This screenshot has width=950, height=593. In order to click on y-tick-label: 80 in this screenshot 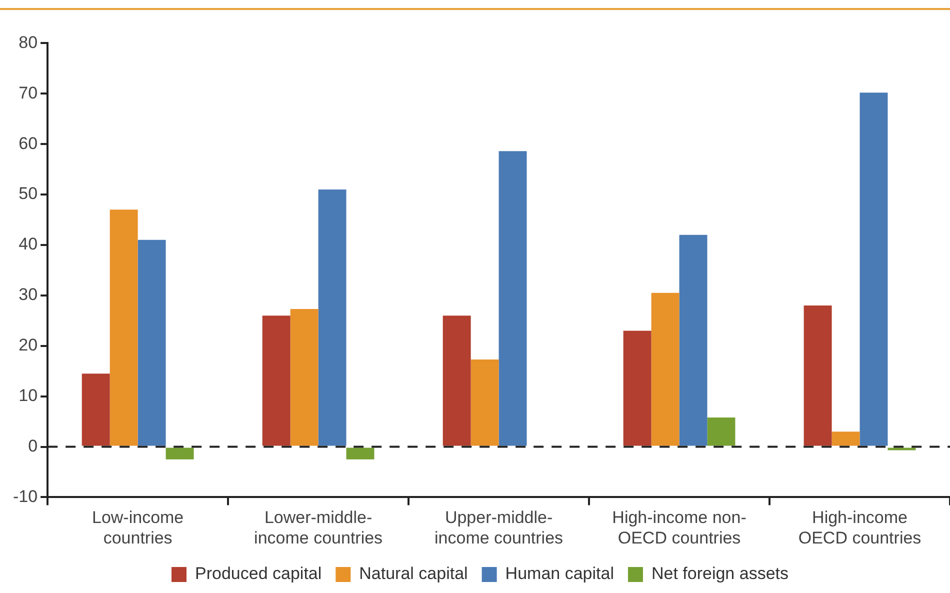, I will do `click(28, 42)`.